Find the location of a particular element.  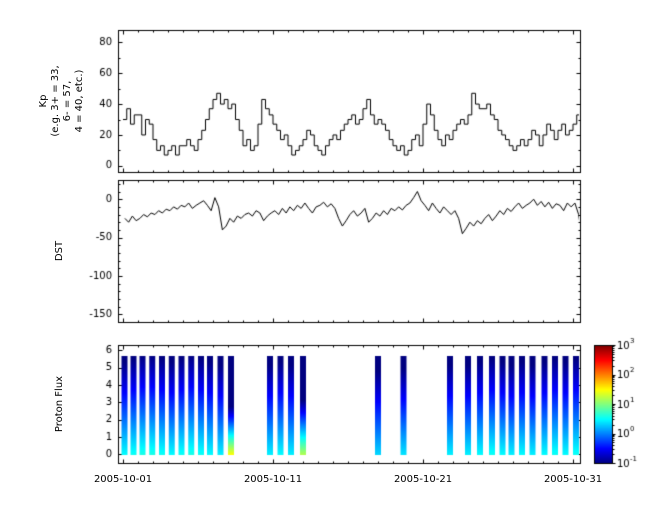

kp-axis-label-line-1: Kp is located at coordinates (43, 101).